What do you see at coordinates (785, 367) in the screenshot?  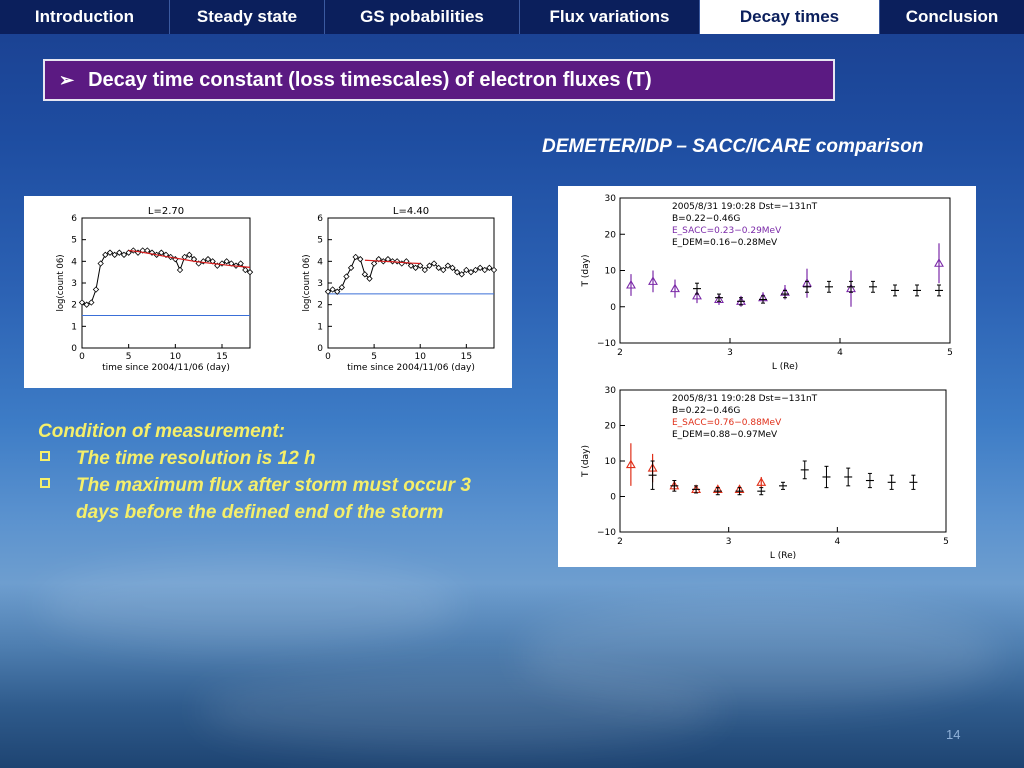 I see `x-axis-label: L (Re)` at bounding box center [785, 367].